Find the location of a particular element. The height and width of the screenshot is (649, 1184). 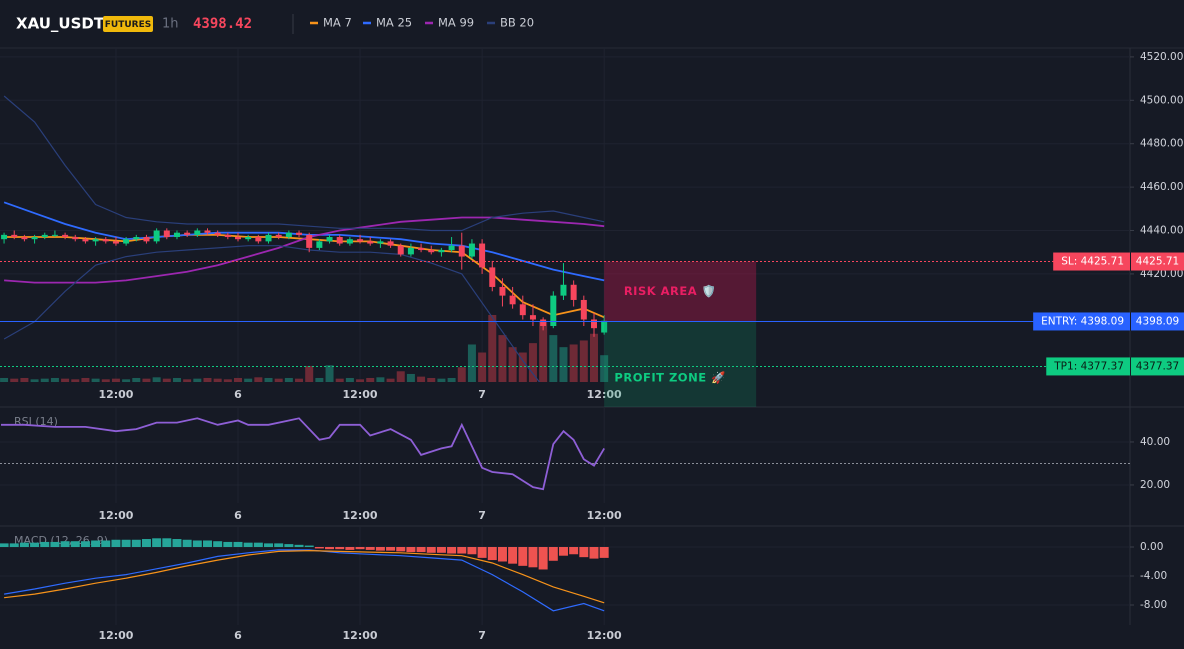

y-tick-label: 40.00 is located at coordinates (1155, 442).